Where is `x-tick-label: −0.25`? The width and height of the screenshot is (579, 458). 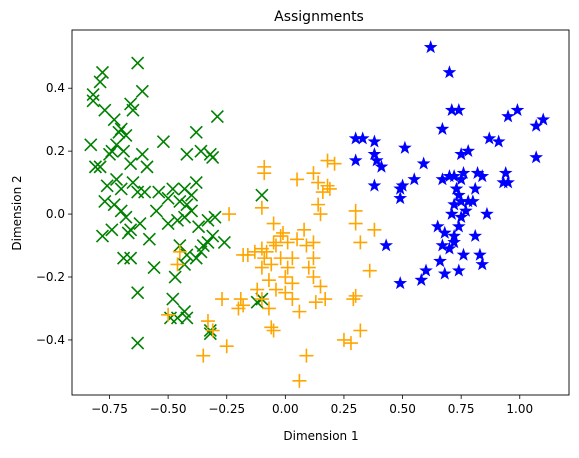
x-tick-label: −0.25 is located at coordinates (226, 409).